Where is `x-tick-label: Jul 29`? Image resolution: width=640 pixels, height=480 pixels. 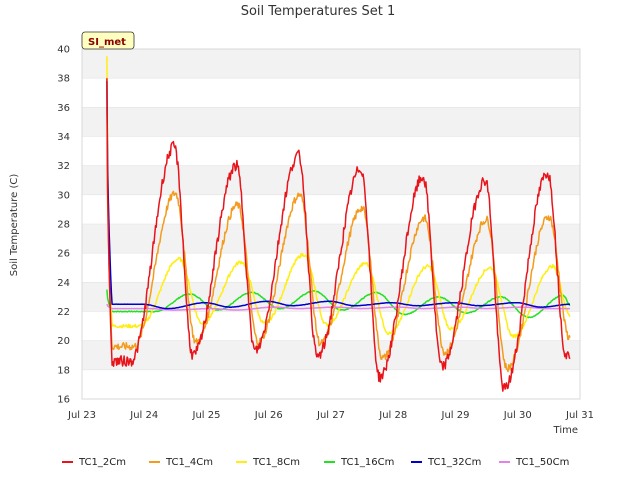 x-tick-label: Jul 29 is located at coordinates (455, 415).